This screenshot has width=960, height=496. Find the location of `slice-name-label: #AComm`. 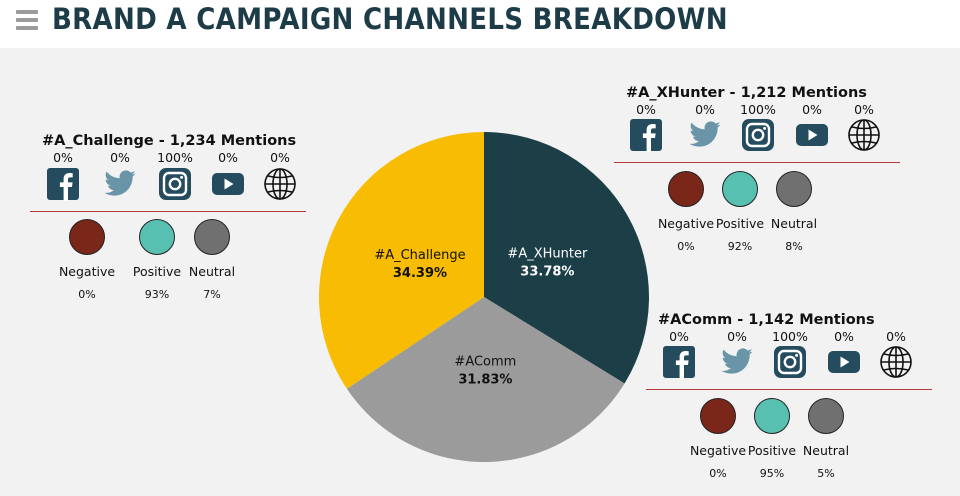

slice-name-label: #AComm is located at coordinates (485, 362).